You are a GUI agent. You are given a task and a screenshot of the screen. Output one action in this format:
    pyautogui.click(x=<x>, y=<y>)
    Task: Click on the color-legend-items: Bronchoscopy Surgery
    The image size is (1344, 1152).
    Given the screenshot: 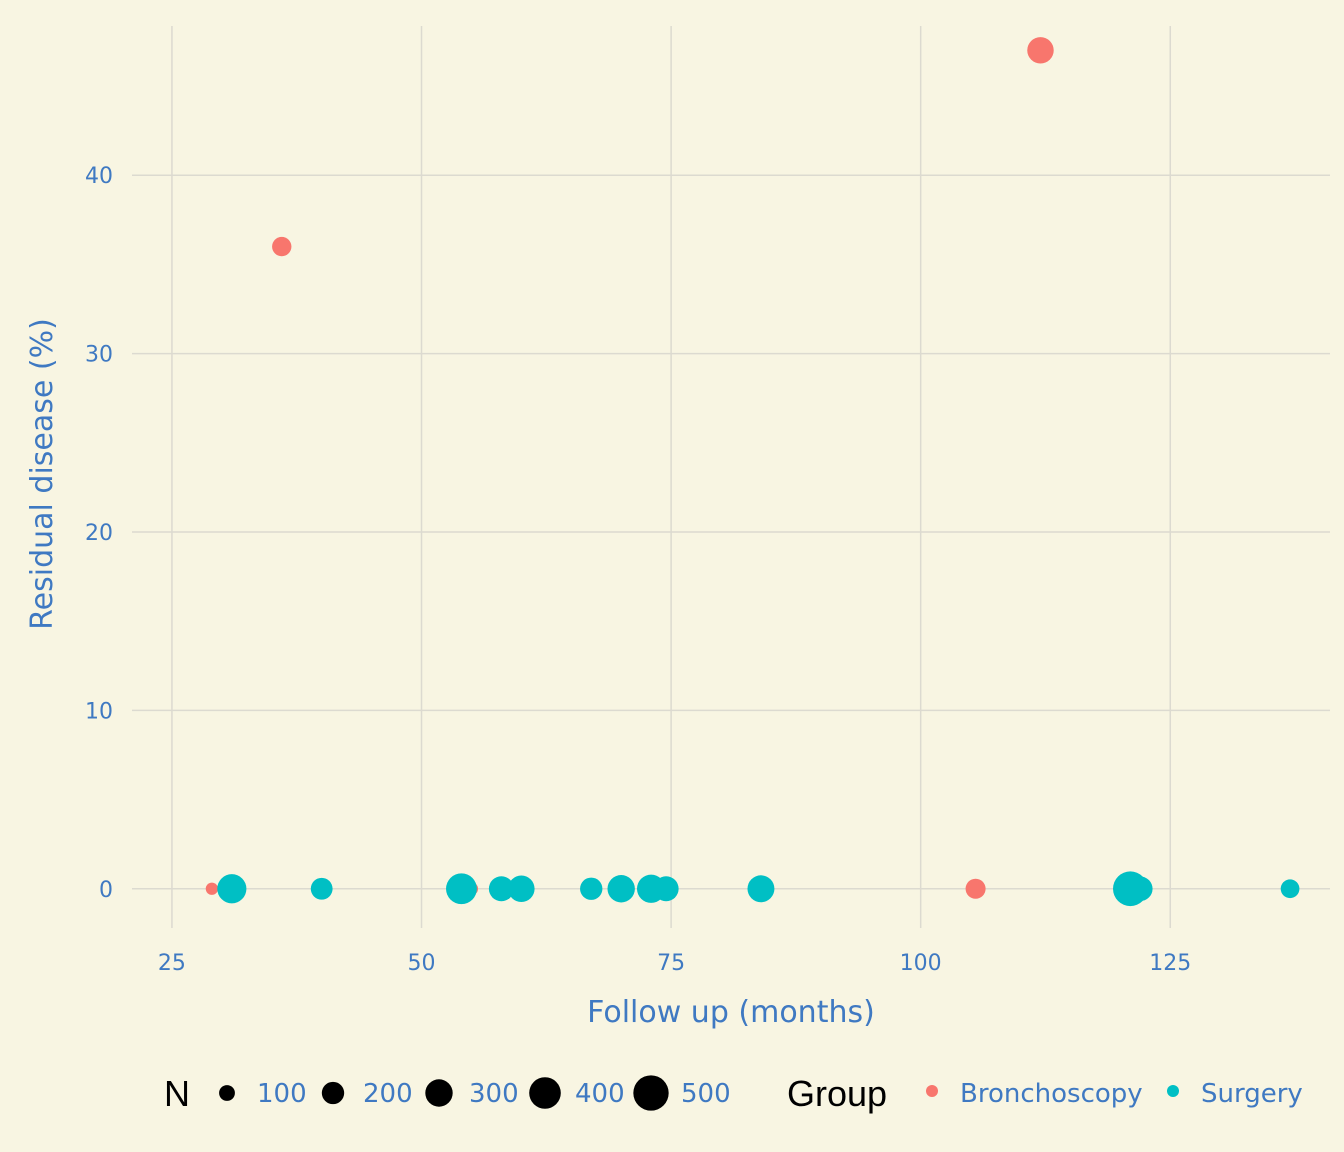 What is the action you would take?
    pyautogui.click(x=1114, y=1094)
    